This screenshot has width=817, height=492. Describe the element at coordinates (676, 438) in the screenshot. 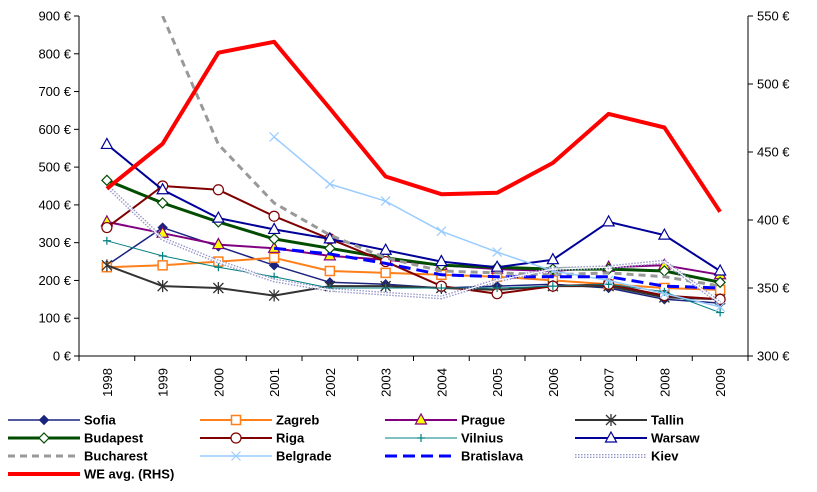

I see `legend-label: Warsaw` at that location.